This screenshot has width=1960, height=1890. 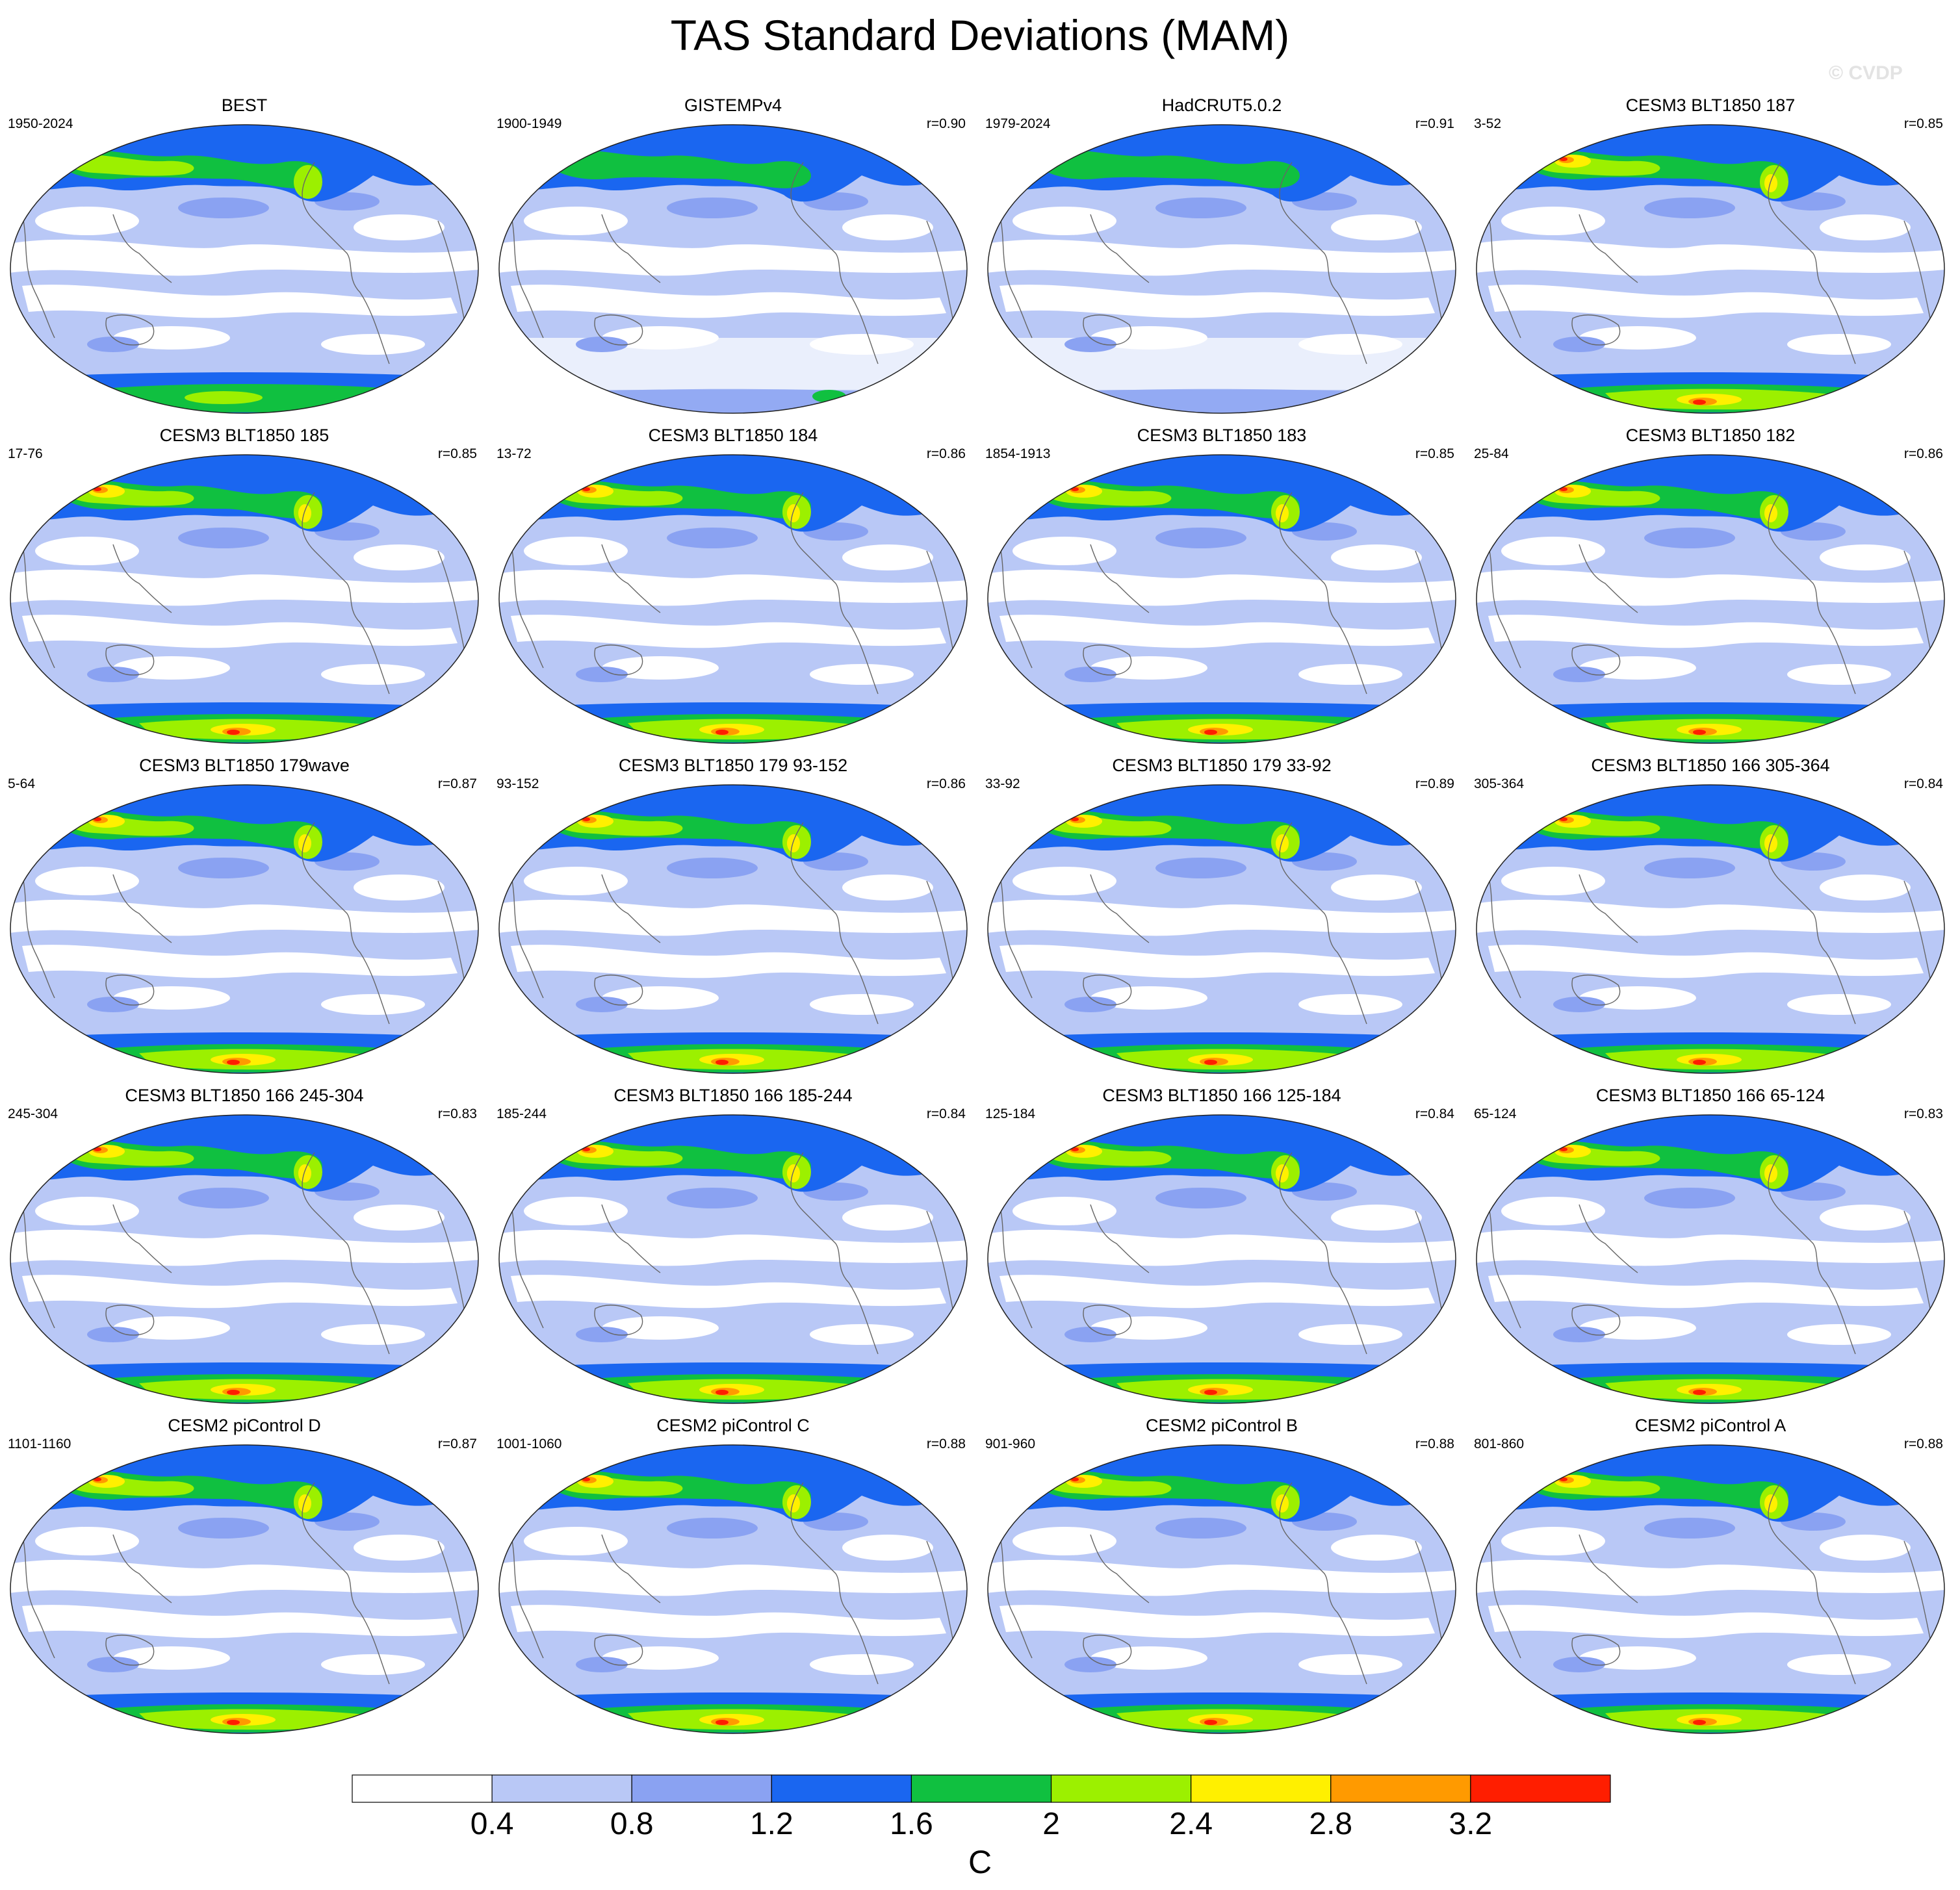 What do you see at coordinates (1002, 783) in the screenshot?
I see `panel-years: 33-92` at bounding box center [1002, 783].